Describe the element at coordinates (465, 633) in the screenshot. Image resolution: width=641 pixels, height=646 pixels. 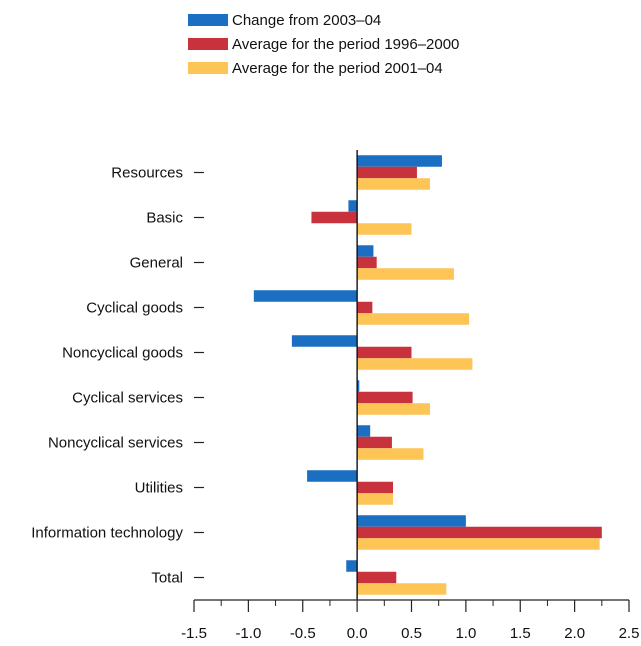
I see `x-tick-label: 1.0` at that location.